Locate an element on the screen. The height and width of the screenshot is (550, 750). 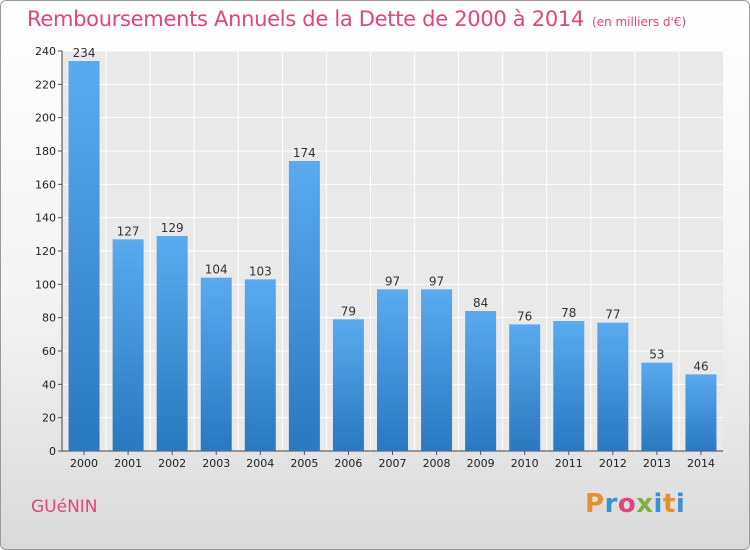
data-label: 46 is located at coordinates (700, 366).